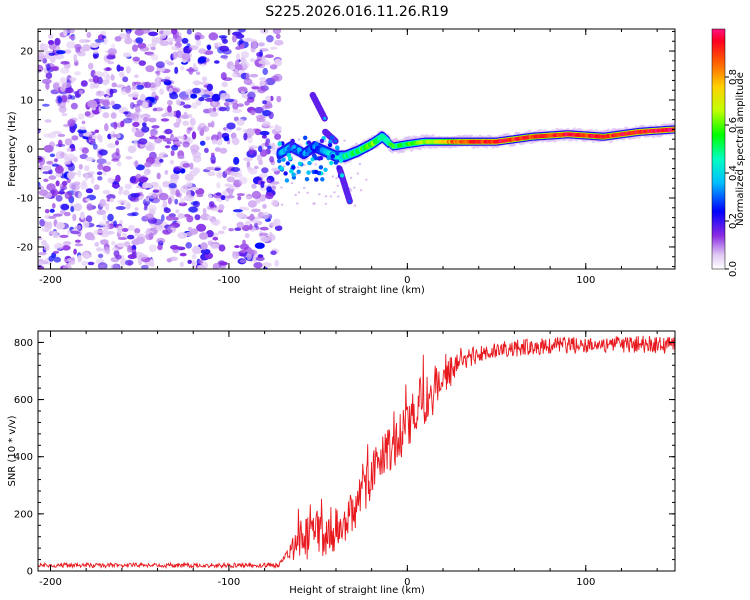 The width and height of the screenshot is (750, 600). What do you see at coordinates (50, 280) in the screenshot?
I see `x-tick-label: -200` at bounding box center [50, 280].